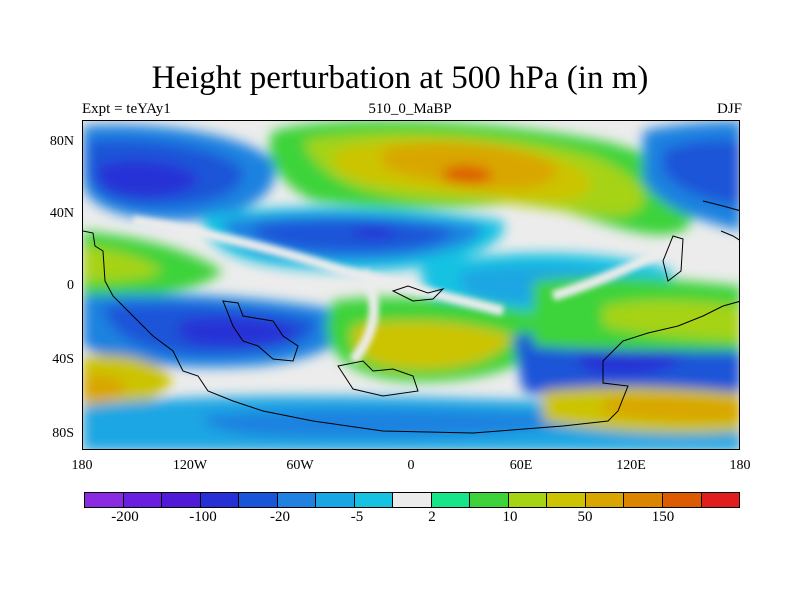 The image size is (800, 600). Describe the element at coordinates (280, 517) in the screenshot. I see `colorbar-label: -20` at that location.